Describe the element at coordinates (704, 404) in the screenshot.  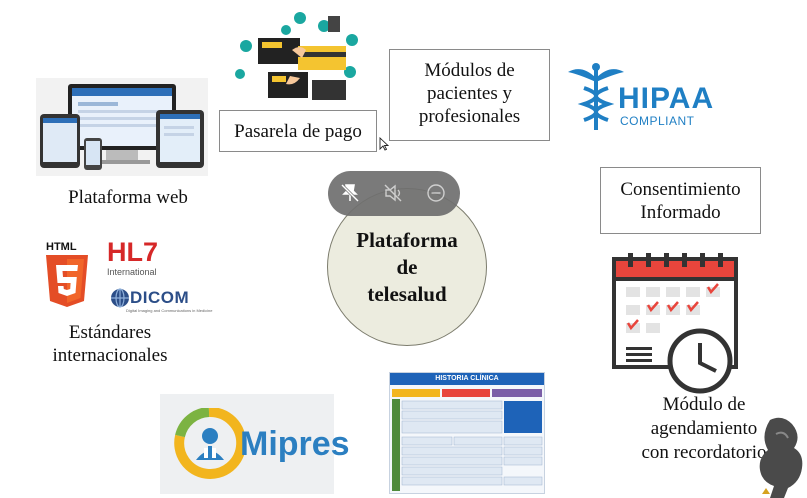
I see `schedule-line-1: Módulo de` at that location.